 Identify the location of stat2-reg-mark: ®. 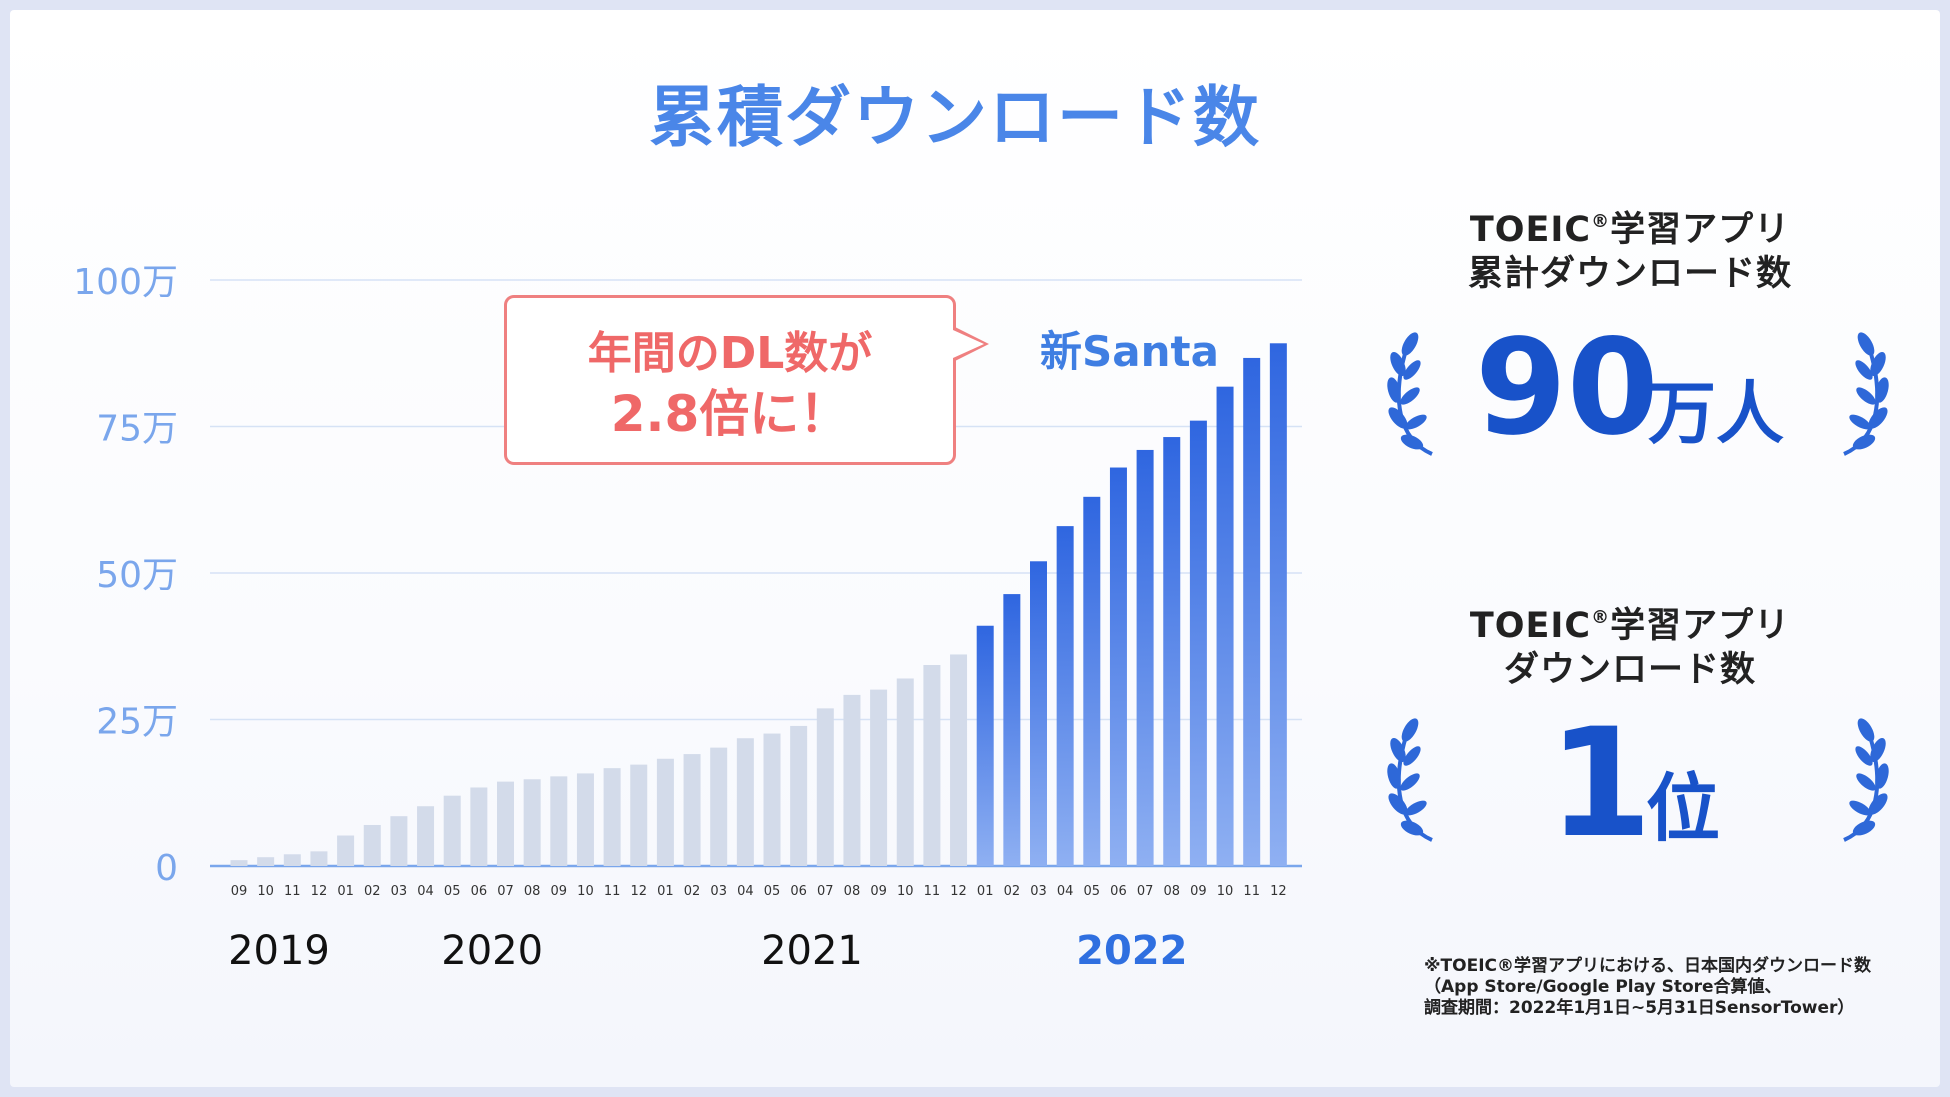
(1601, 617).